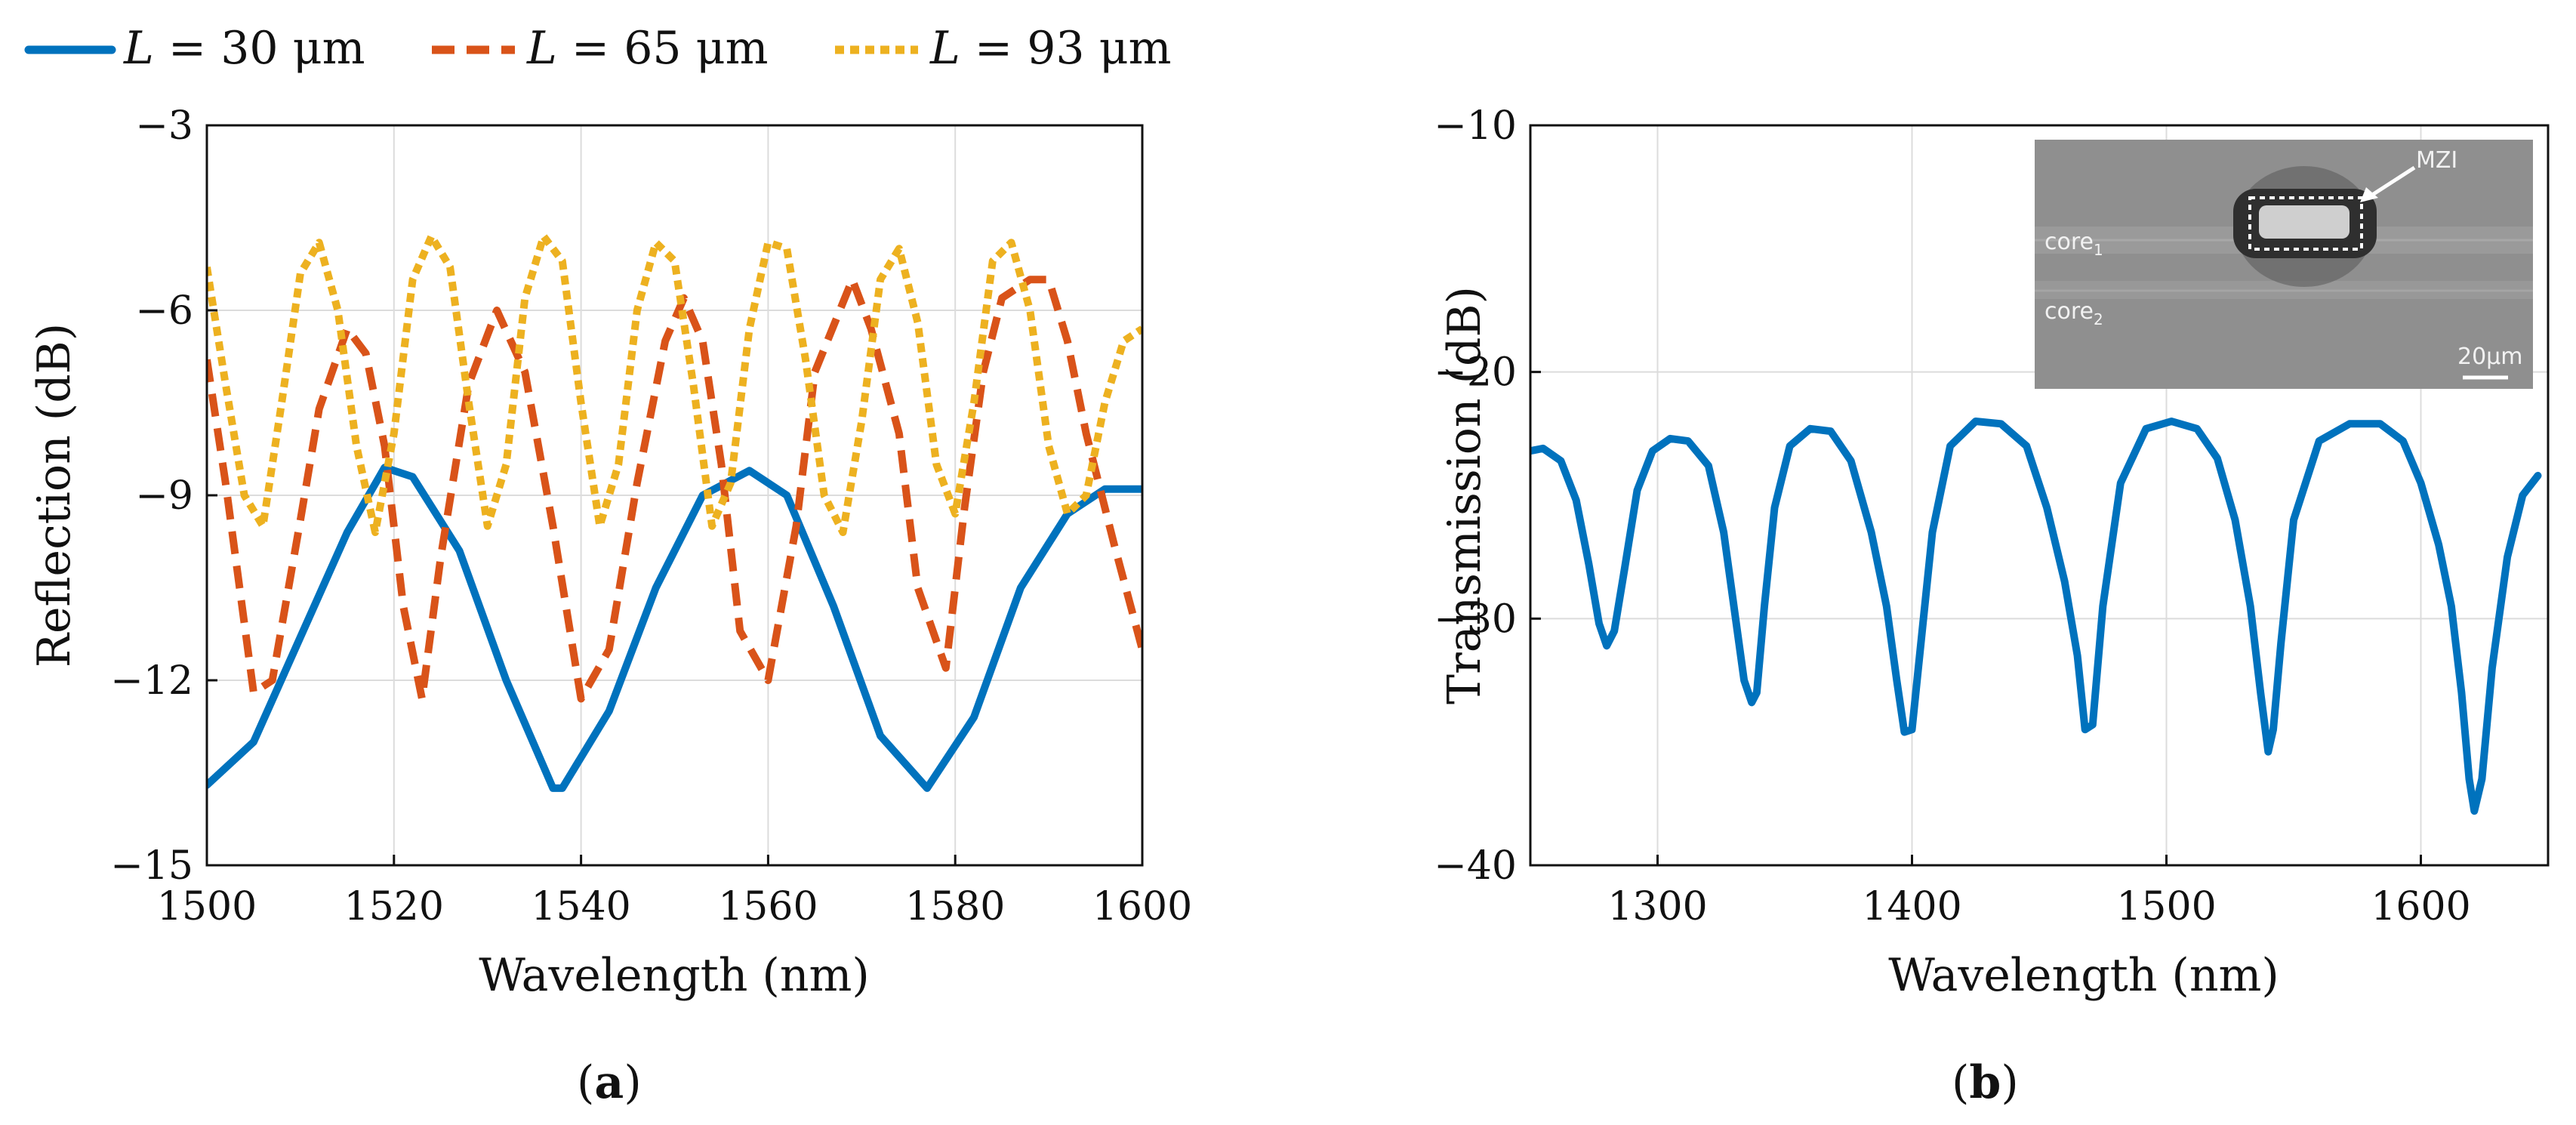 The width and height of the screenshot is (2576, 1125). Describe the element at coordinates (151, 866) in the screenshot. I see `y-tick-label-a--15: −15` at that location.